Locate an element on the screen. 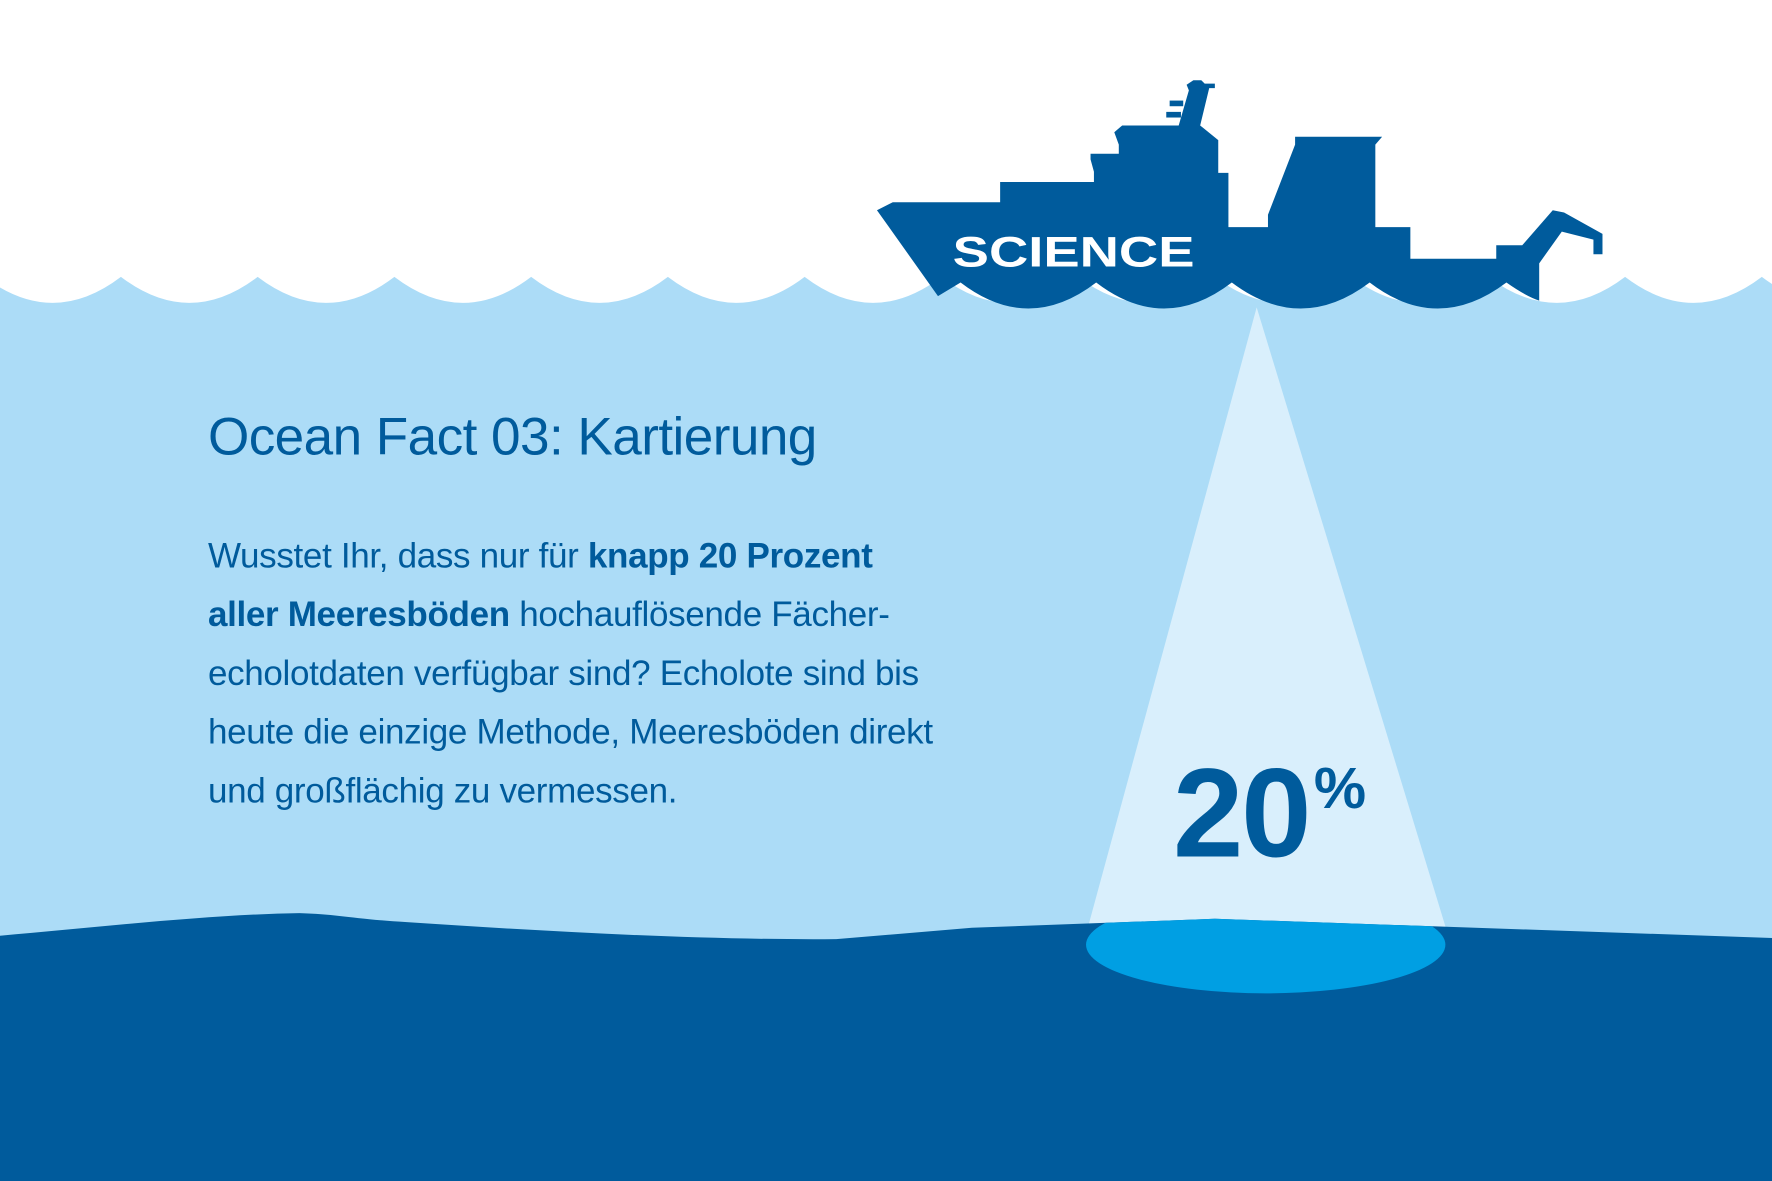  body-emphasis: knapp 20 Prozent is located at coordinates (730, 555).